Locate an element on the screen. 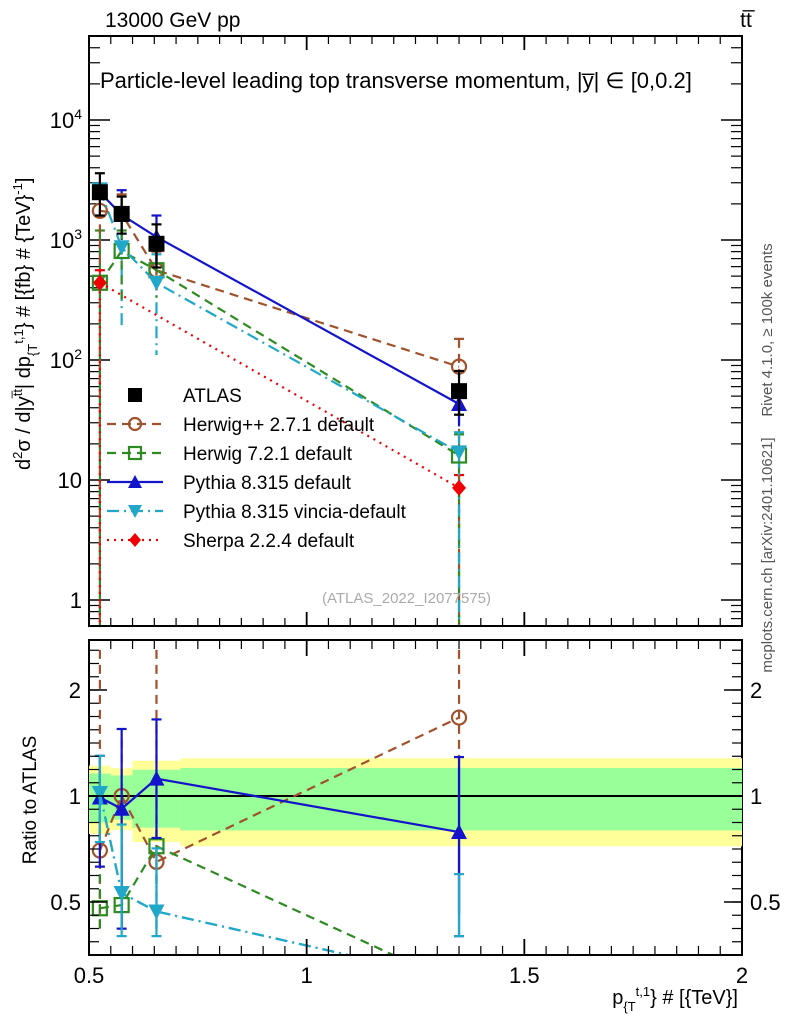 The width and height of the screenshot is (786, 1024). ratio-y-tick-label-right: 0.5 is located at coordinates (765, 902).